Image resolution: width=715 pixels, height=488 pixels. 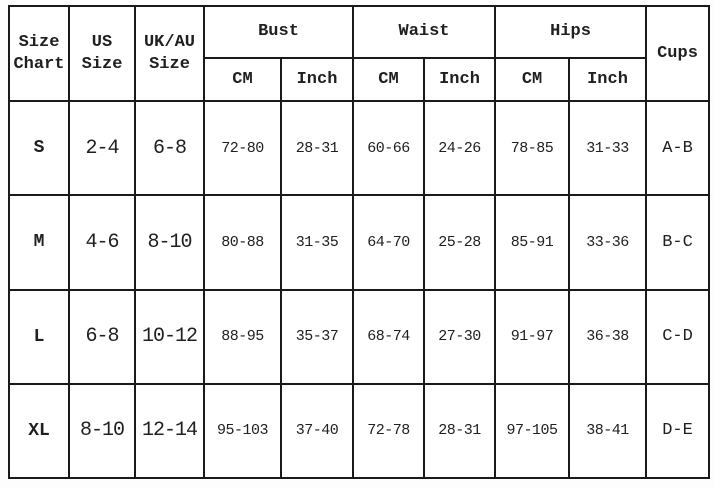 What do you see at coordinates (39, 242) in the screenshot?
I see `size-label: M` at bounding box center [39, 242].